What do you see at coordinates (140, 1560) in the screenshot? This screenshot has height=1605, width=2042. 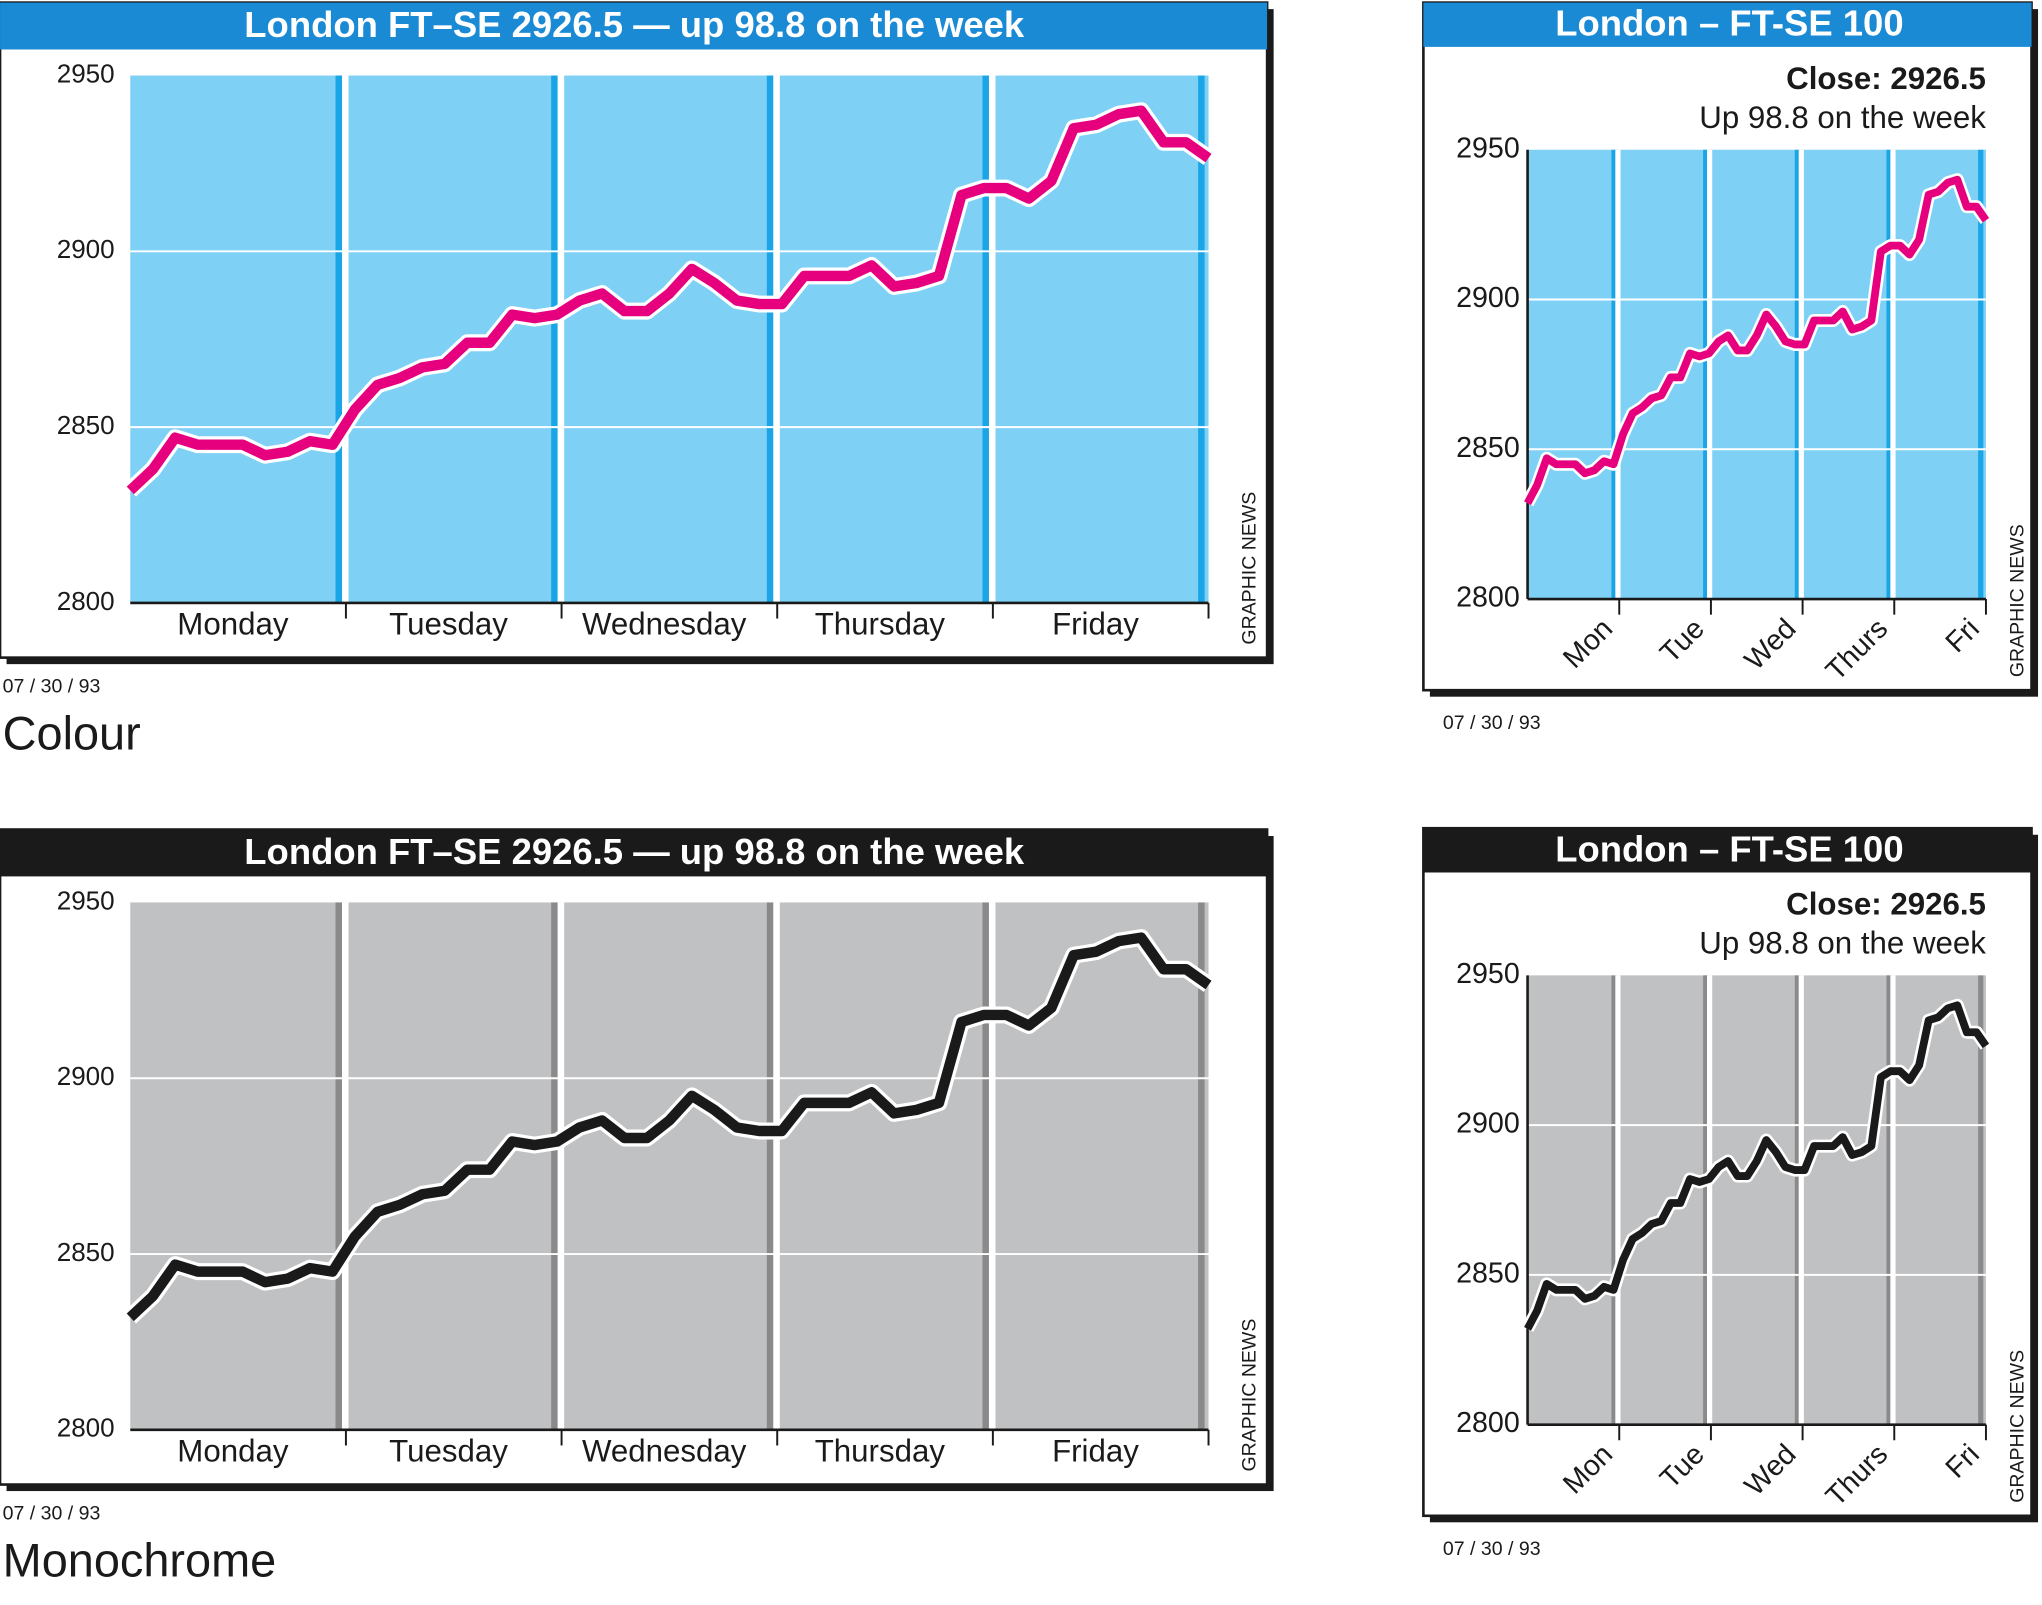 I see `caption: Monochrome` at bounding box center [140, 1560].